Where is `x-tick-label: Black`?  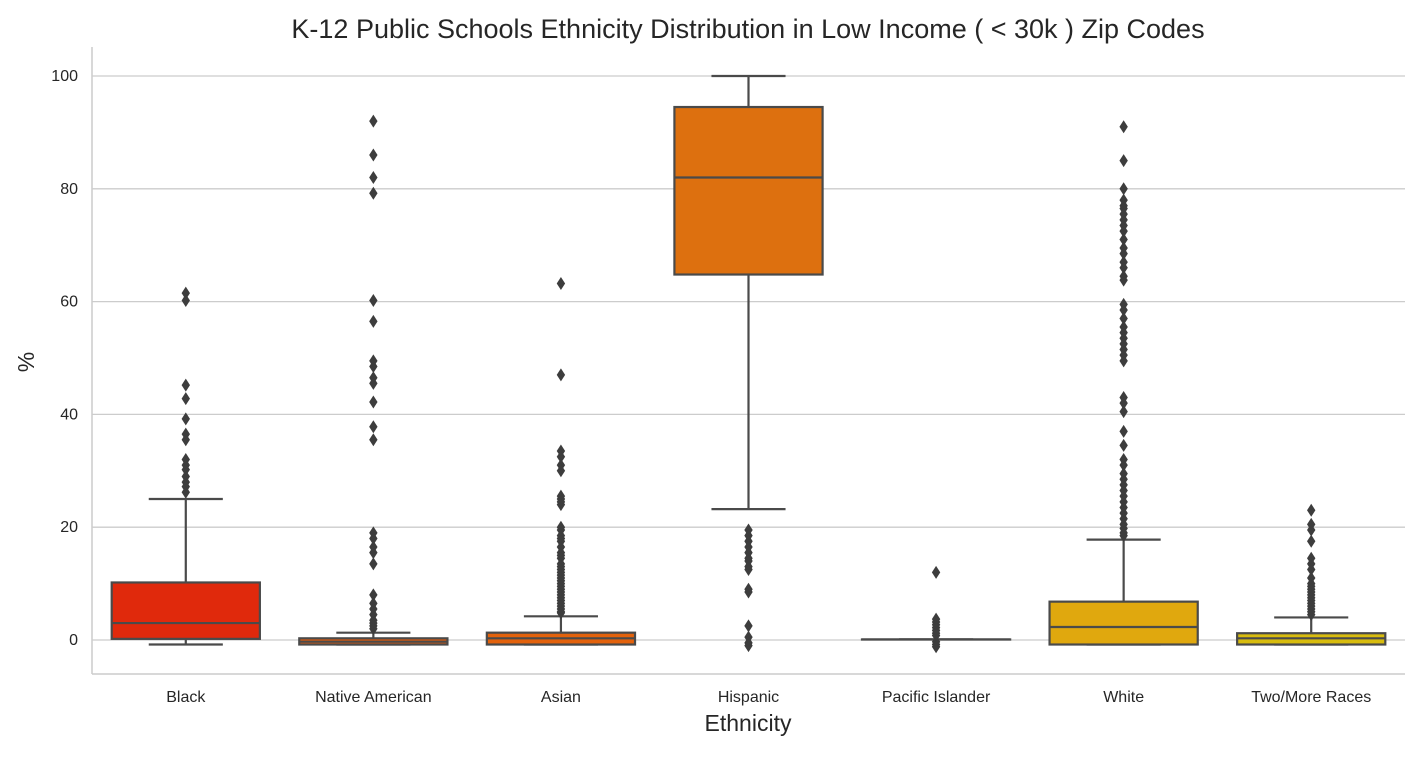 x-tick-label: Black is located at coordinates (186, 697).